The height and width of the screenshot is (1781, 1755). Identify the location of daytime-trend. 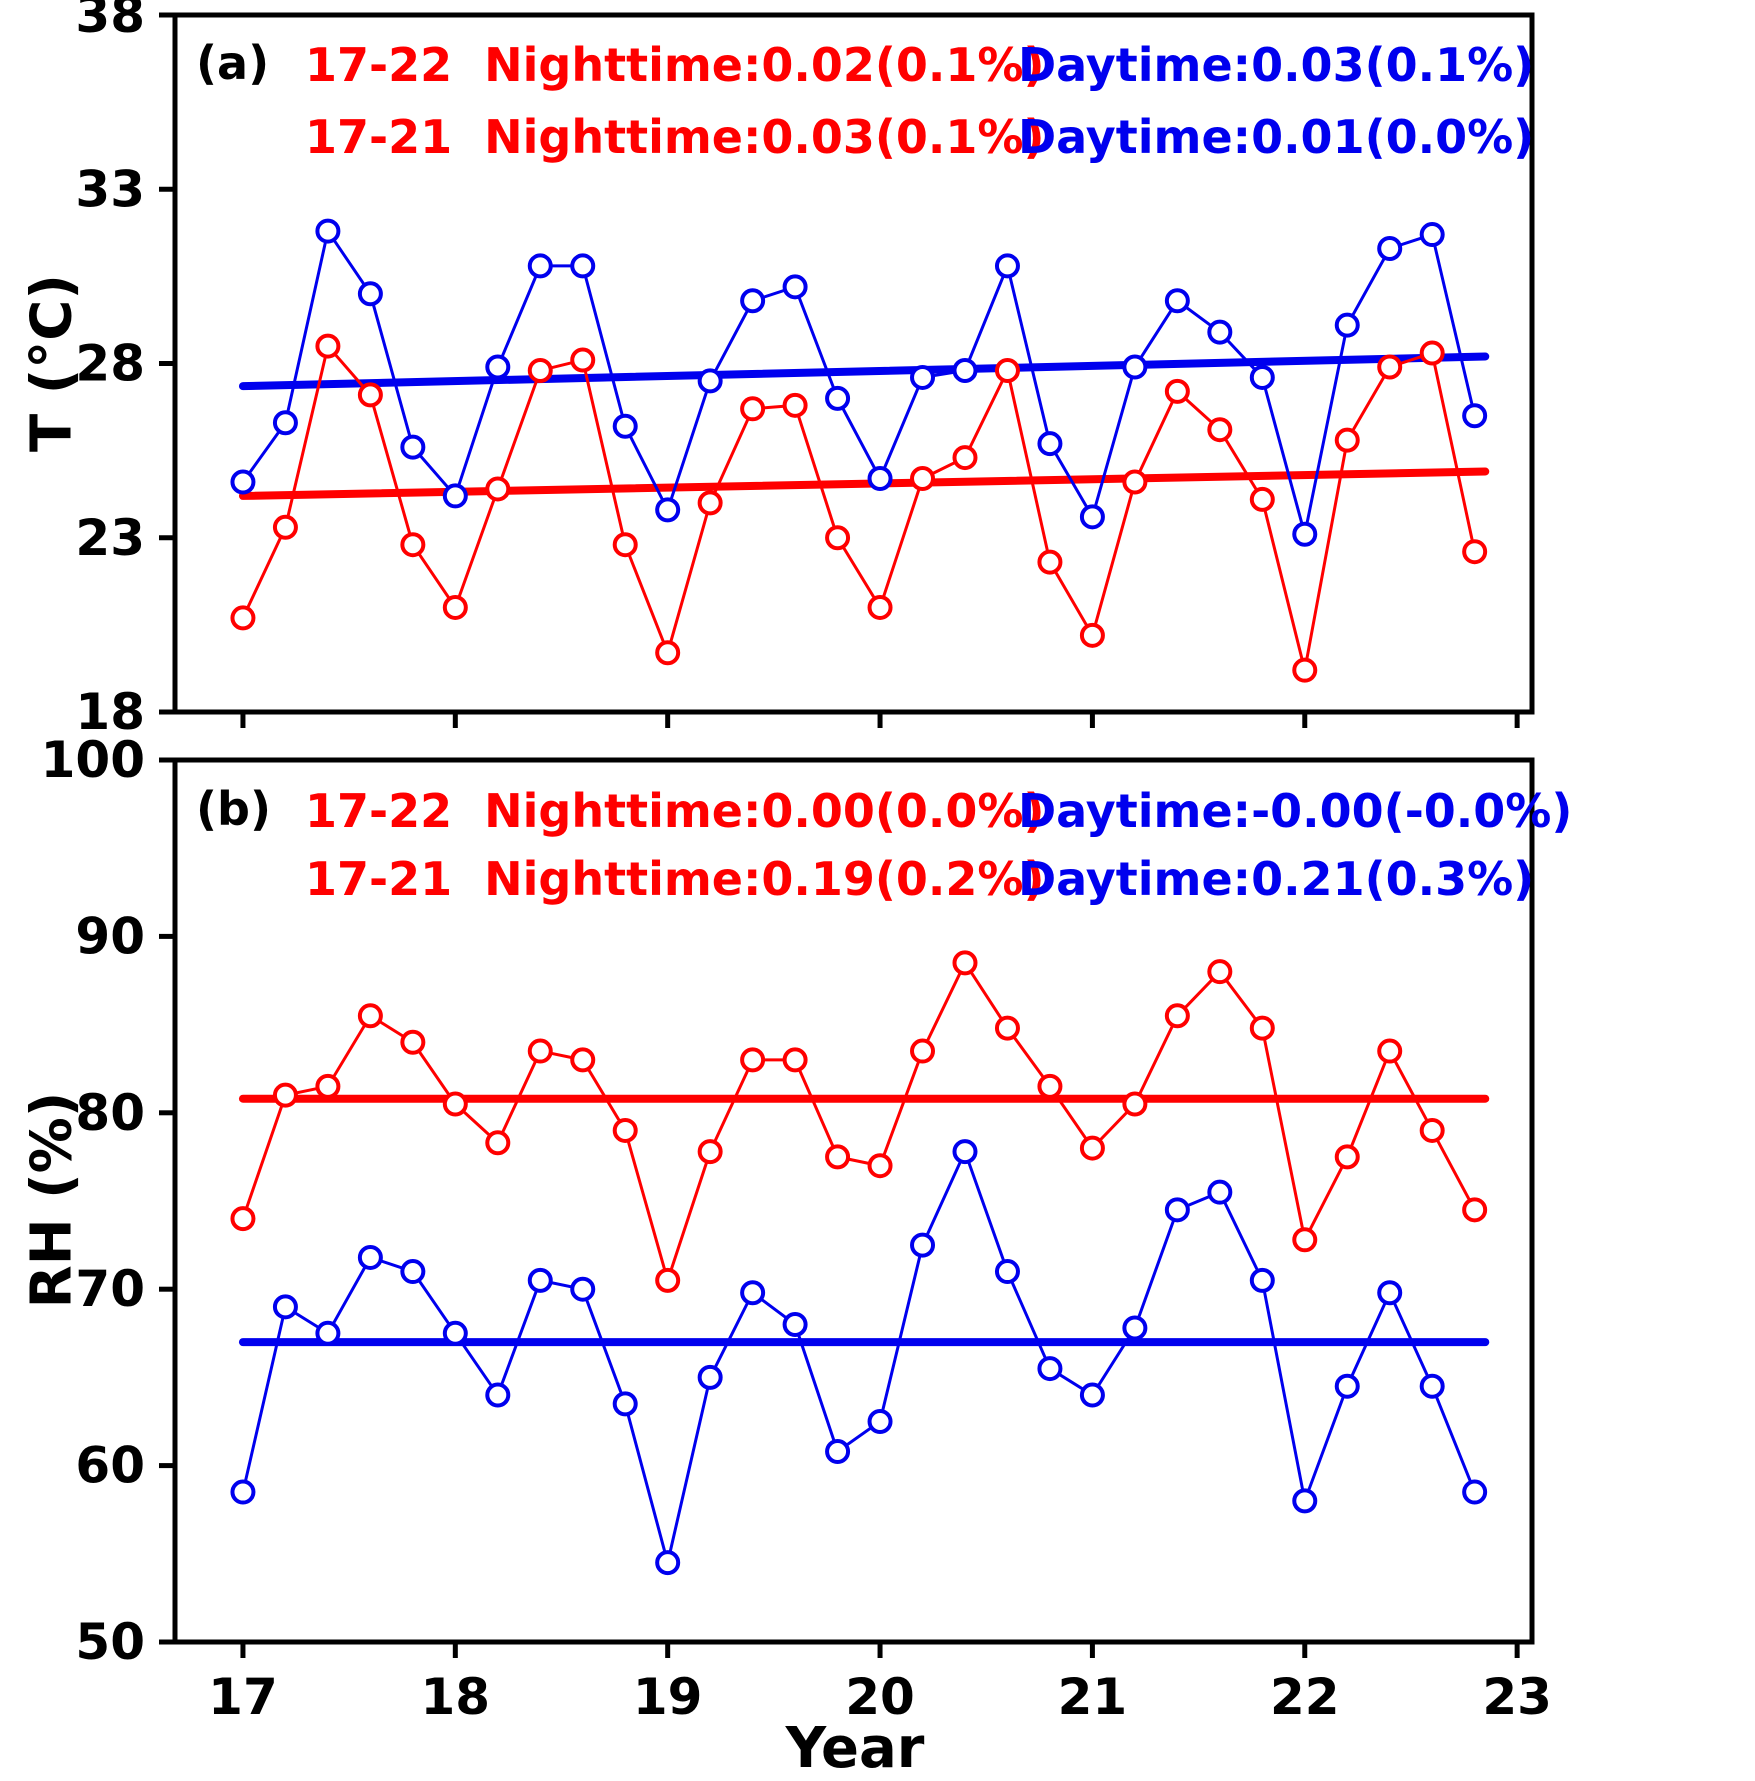
(864, 371).